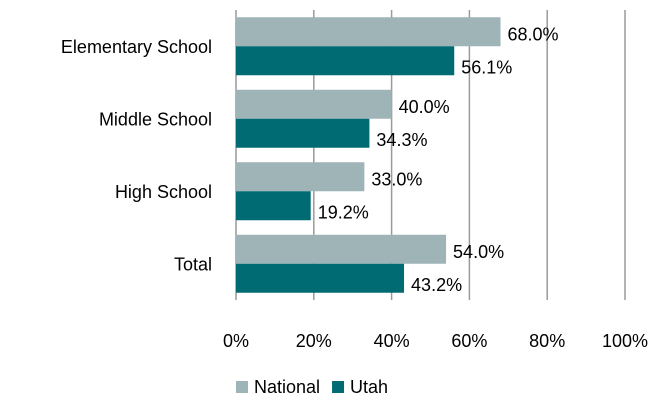  What do you see at coordinates (287, 387) in the screenshot?
I see `legend-label: National` at bounding box center [287, 387].